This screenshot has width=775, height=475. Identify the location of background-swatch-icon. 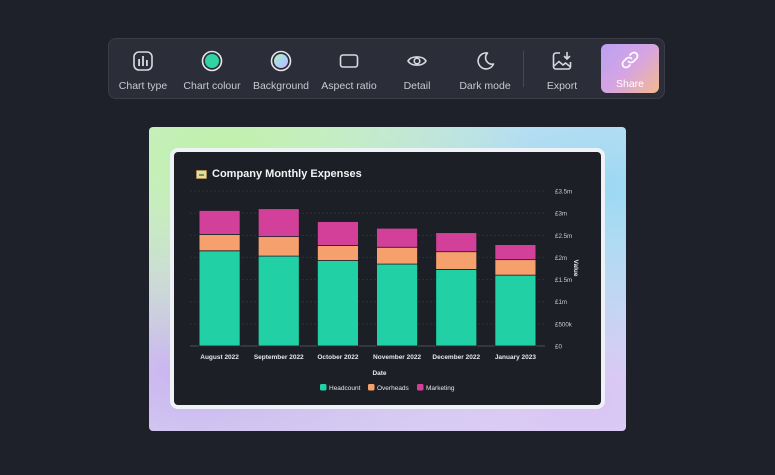
(281, 61).